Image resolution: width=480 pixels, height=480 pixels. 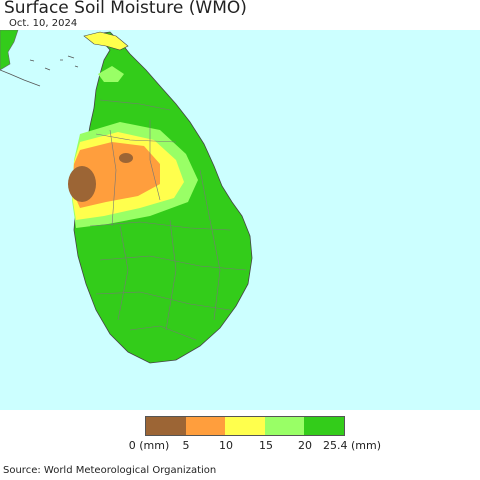 I want to click on islands, so click(x=54, y=63).